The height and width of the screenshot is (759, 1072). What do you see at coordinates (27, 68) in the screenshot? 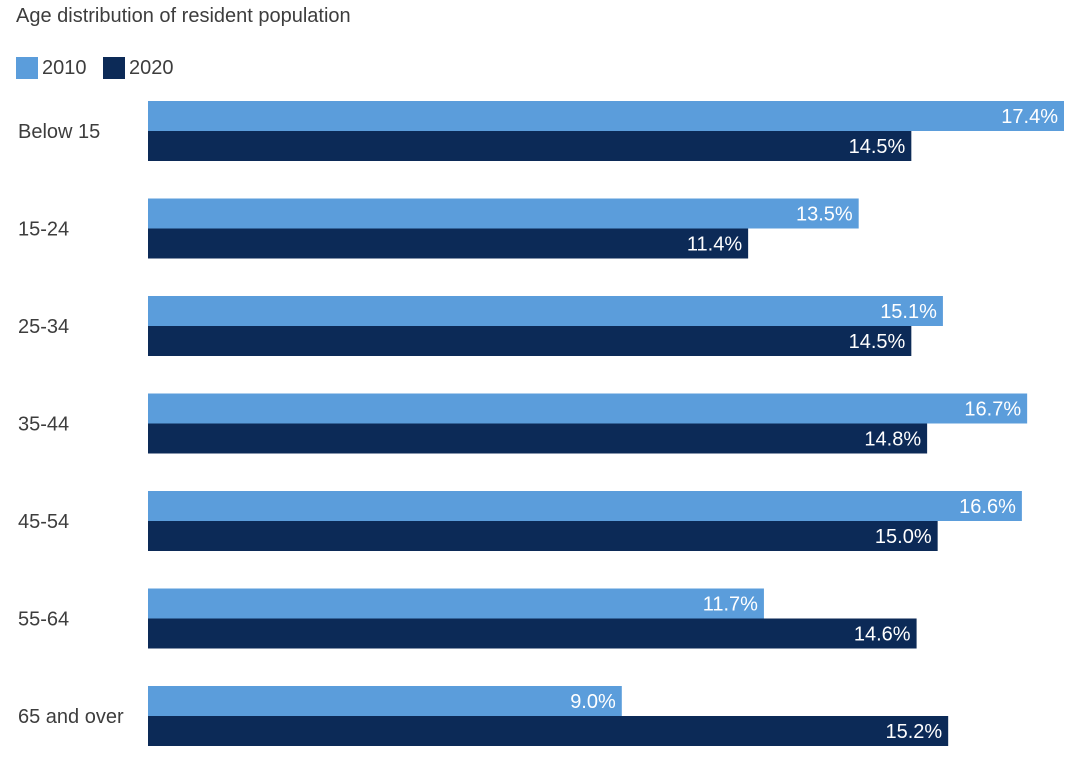
I see `legend-swatch-2010` at bounding box center [27, 68].